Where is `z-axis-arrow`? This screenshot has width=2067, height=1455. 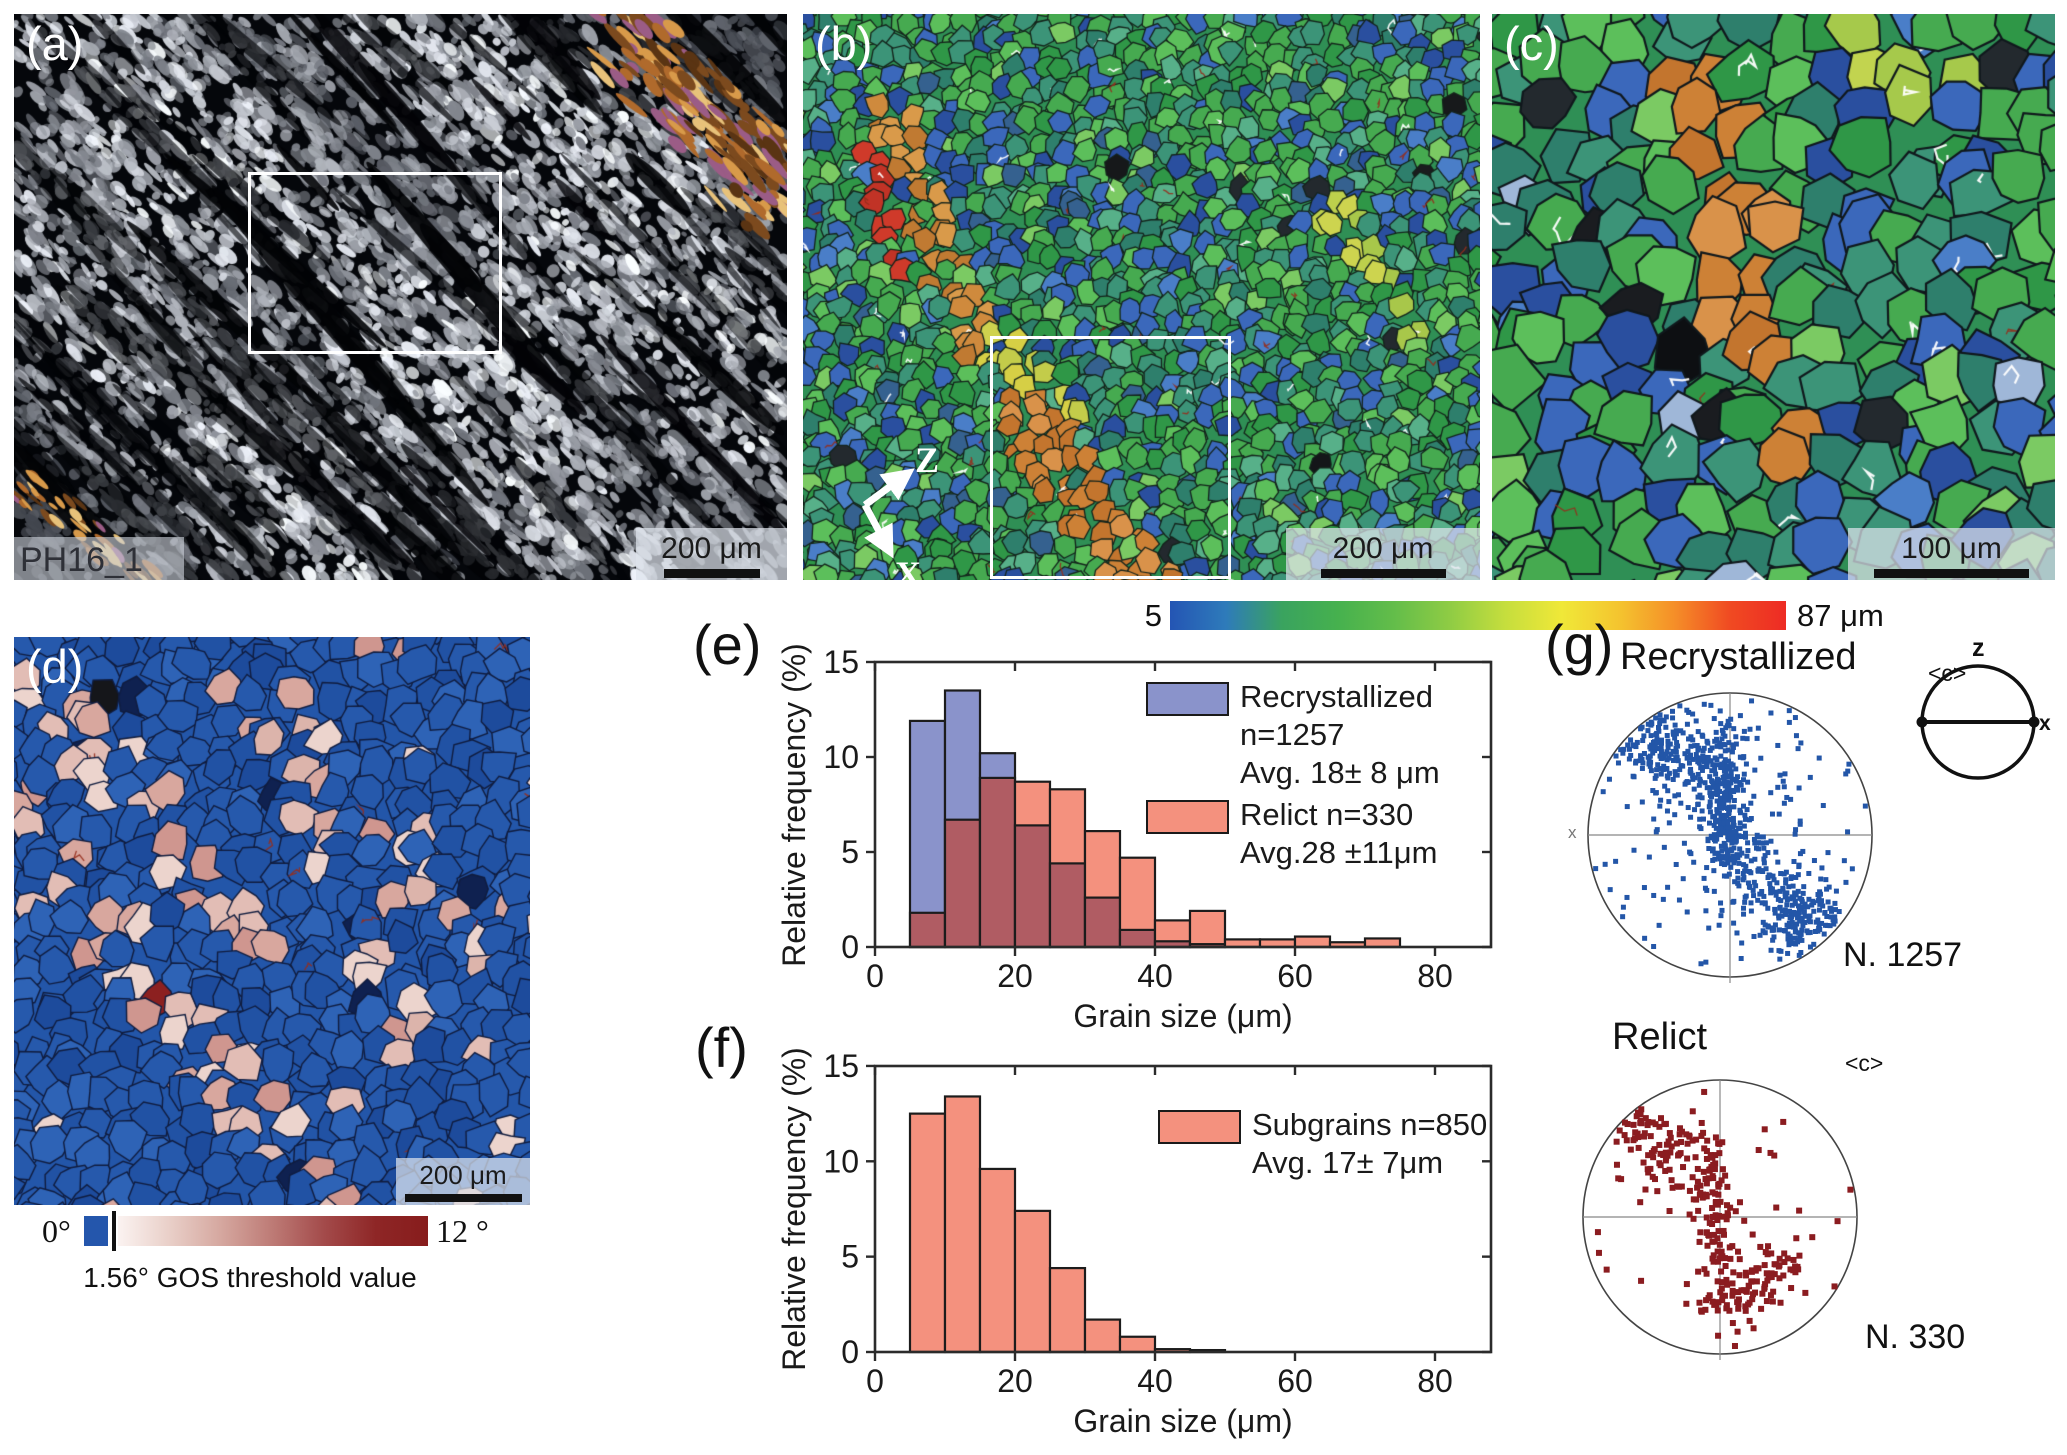
z-axis-arrow is located at coordinates (888, 488).